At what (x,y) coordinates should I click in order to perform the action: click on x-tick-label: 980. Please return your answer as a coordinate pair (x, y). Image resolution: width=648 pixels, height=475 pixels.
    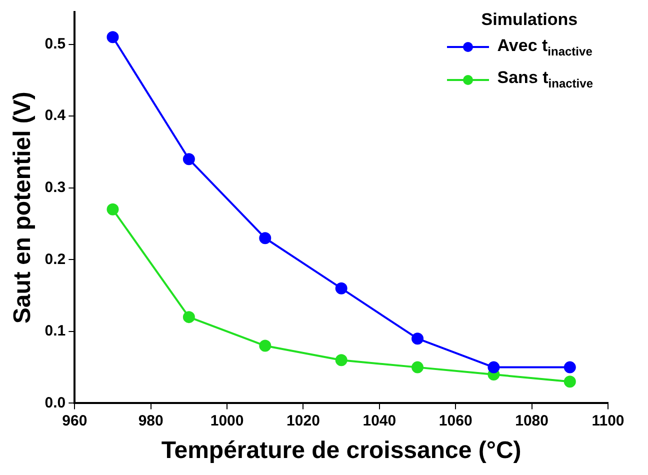
    Looking at the image, I should click on (151, 421).